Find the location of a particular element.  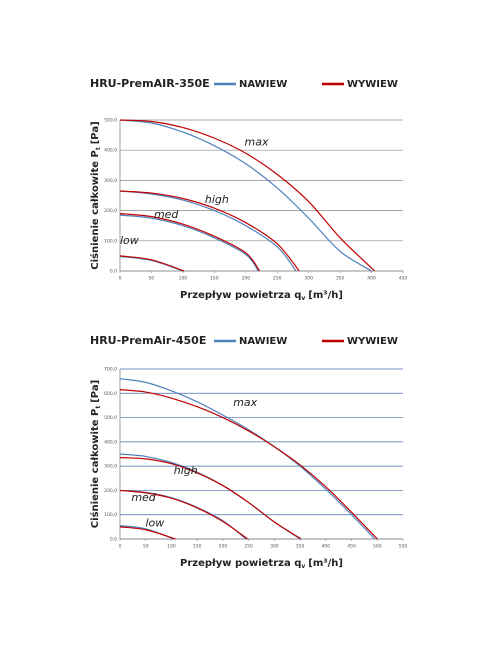

x-tick-label: 500 is located at coordinates (377, 547).